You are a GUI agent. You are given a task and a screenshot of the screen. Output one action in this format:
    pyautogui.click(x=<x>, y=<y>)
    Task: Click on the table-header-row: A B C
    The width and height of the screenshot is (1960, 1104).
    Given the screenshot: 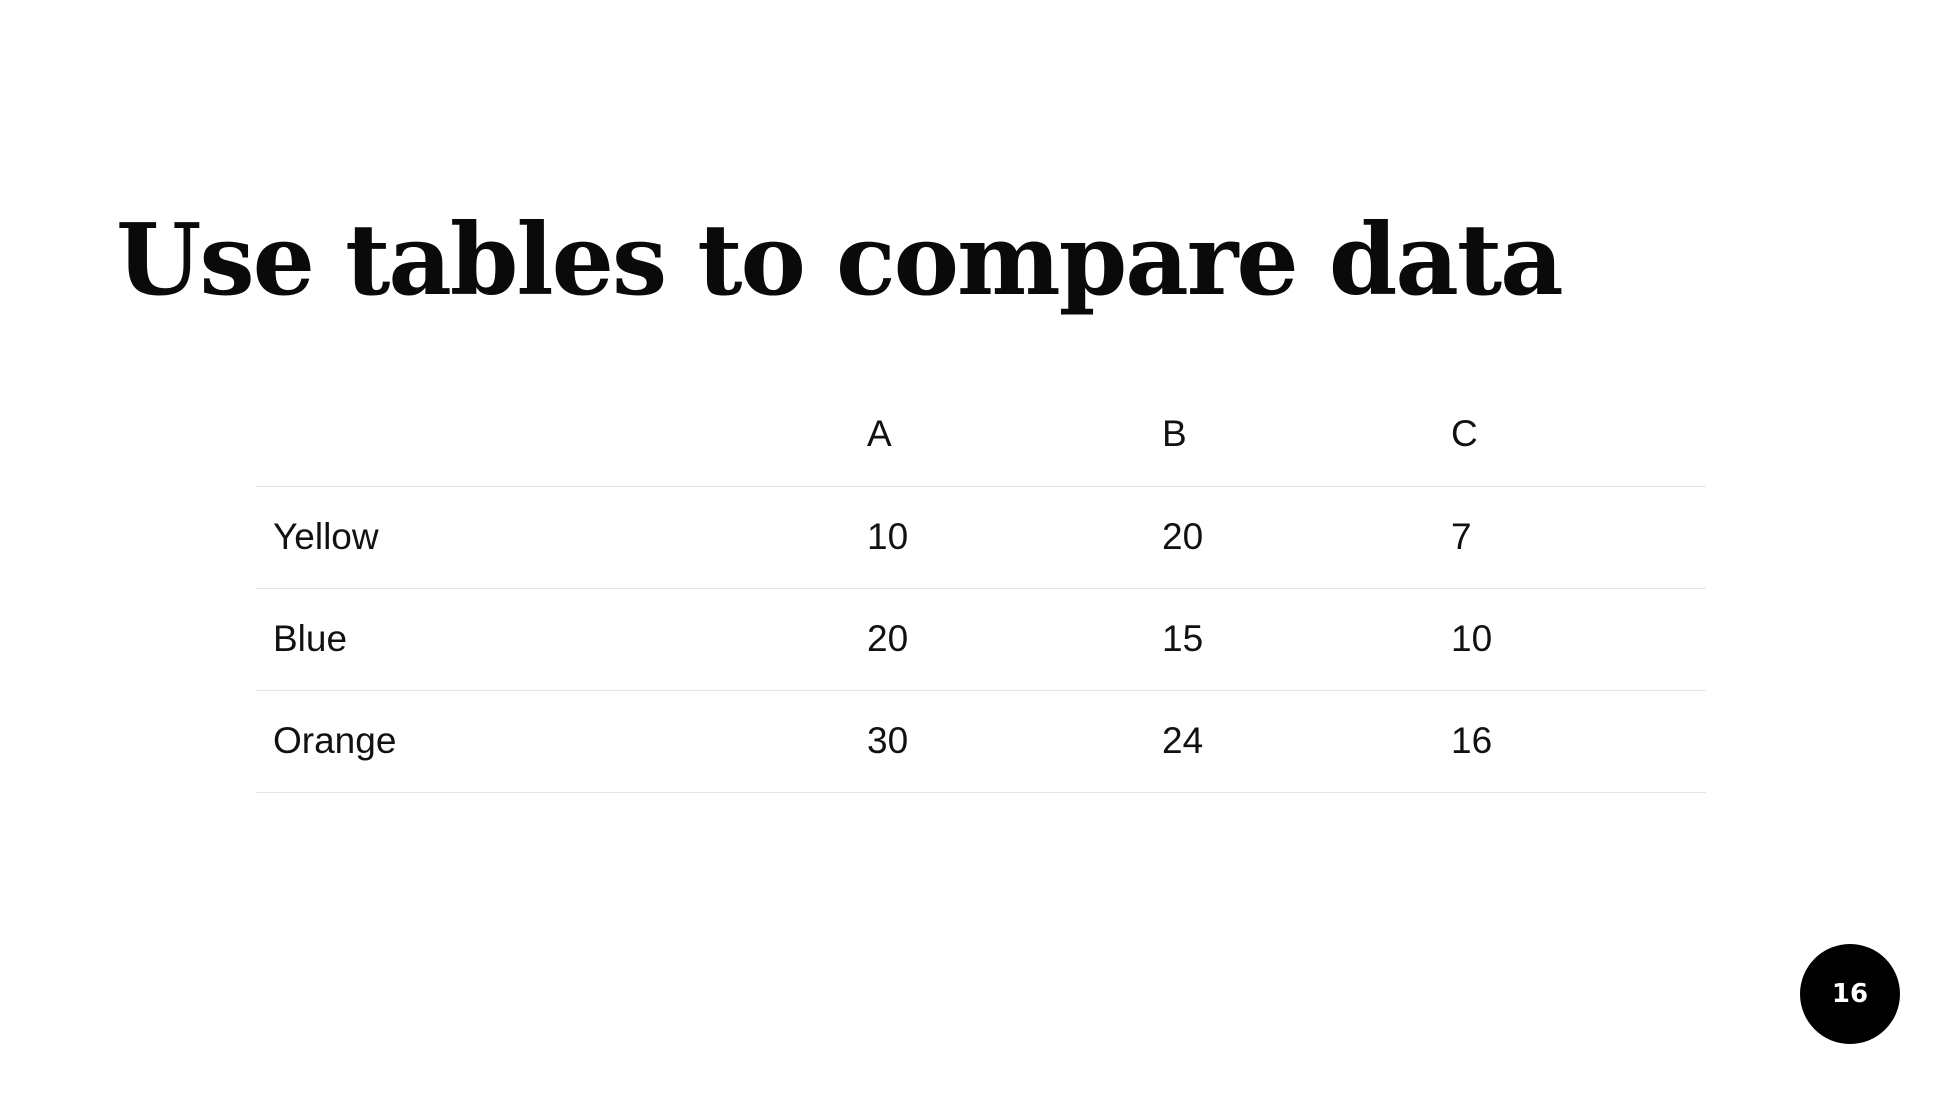 What is the action you would take?
    pyautogui.click(x=981, y=435)
    